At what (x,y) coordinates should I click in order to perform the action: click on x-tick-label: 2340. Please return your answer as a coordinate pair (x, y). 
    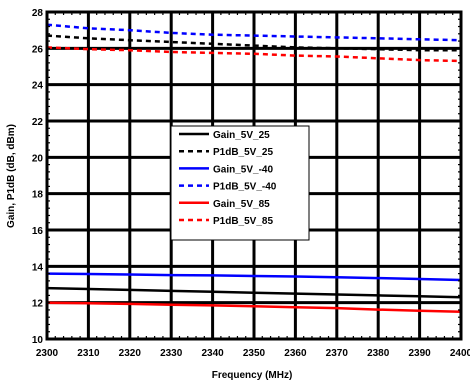
    Looking at the image, I should click on (212, 353).